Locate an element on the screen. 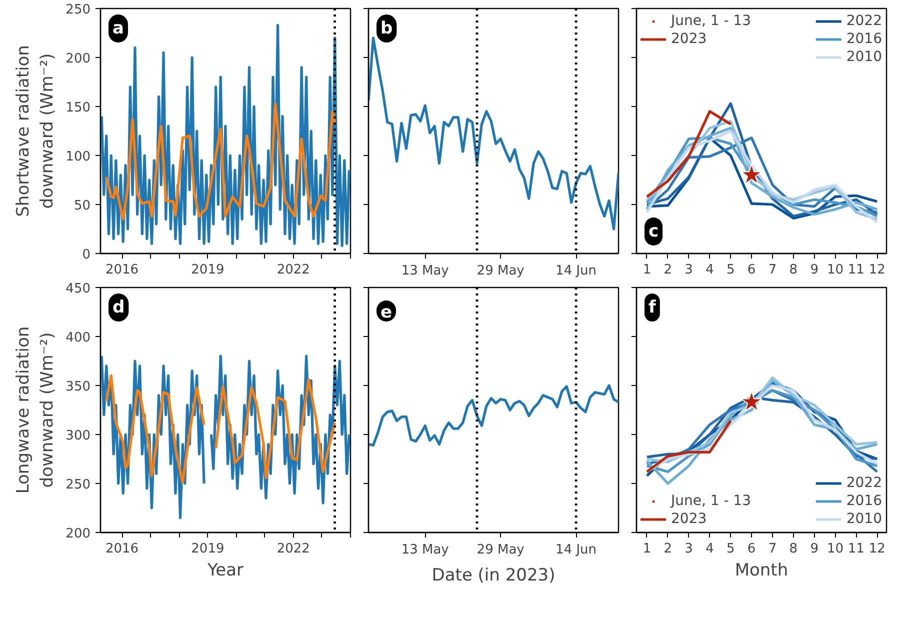 Image resolution: width=899 pixels, height=621 pixels. annotation: b is located at coordinates (386, 28).